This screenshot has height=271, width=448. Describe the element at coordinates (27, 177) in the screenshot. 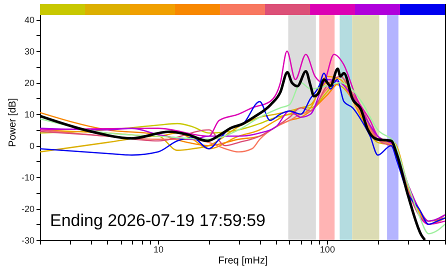

I see `y-tick-label: -10` at that location.